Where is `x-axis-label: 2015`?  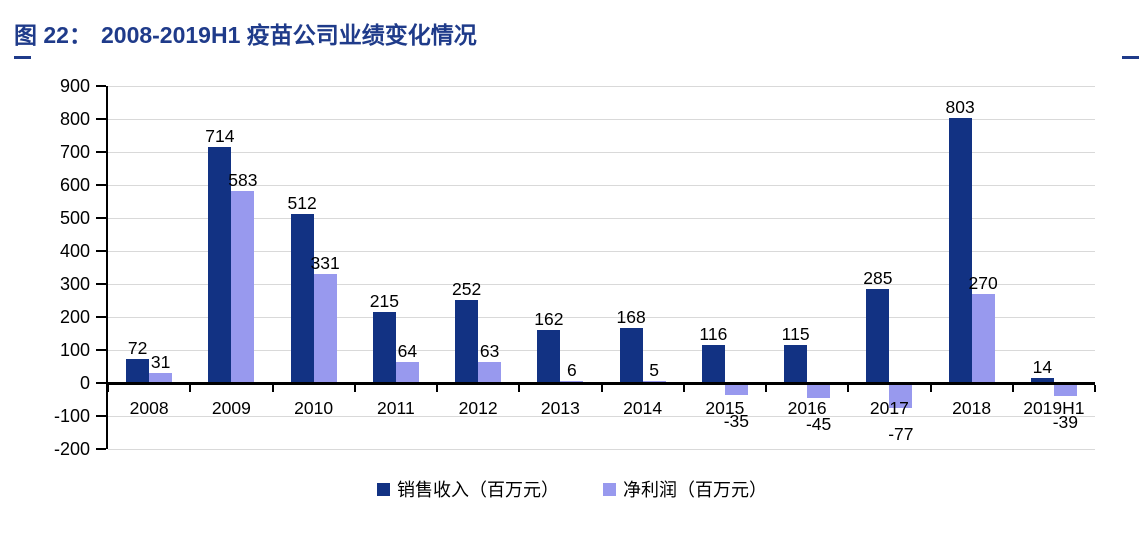 x-axis-label: 2015 is located at coordinates (725, 408).